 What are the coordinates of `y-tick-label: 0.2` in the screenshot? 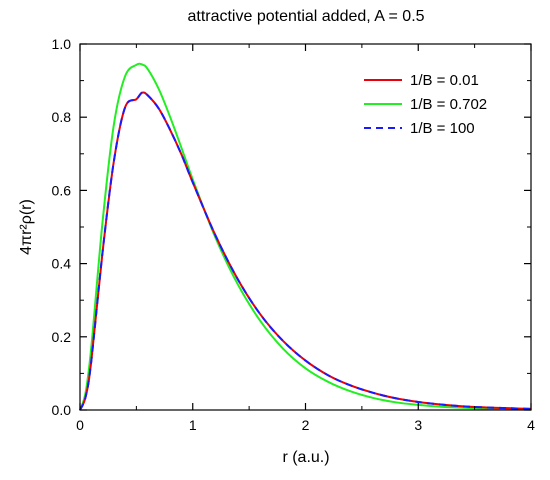 It's located at (62, 337).